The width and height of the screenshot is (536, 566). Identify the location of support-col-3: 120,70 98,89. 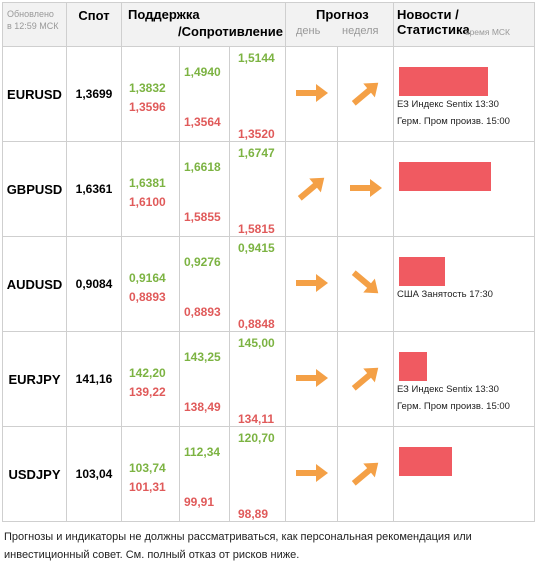
(257, 474).